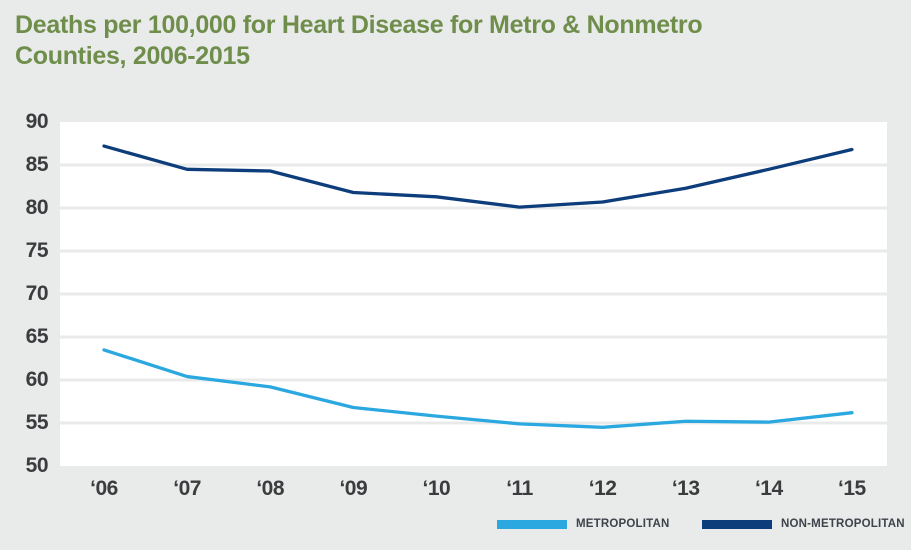 The image size is (911, 550). I want to click on chart-title-line2: Counties, 2006-2015, so click(132, 56).